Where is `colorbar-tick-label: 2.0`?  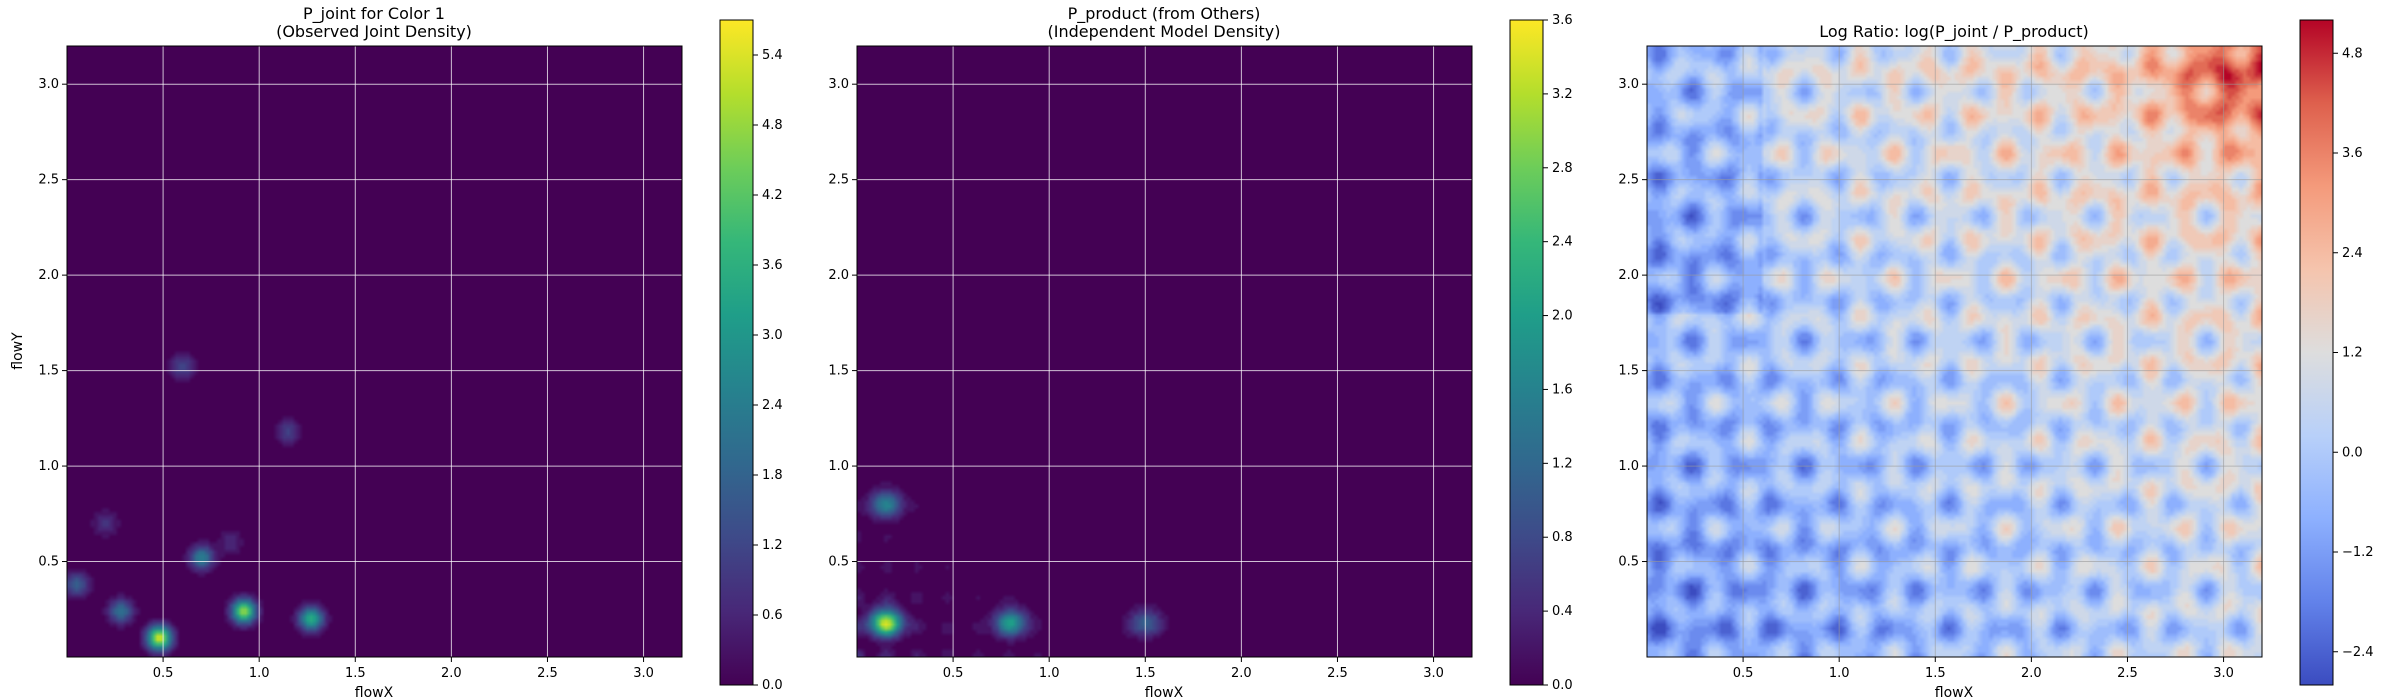
colorbar-tick-label: 2.0 is located at coordinates (1562, 316).